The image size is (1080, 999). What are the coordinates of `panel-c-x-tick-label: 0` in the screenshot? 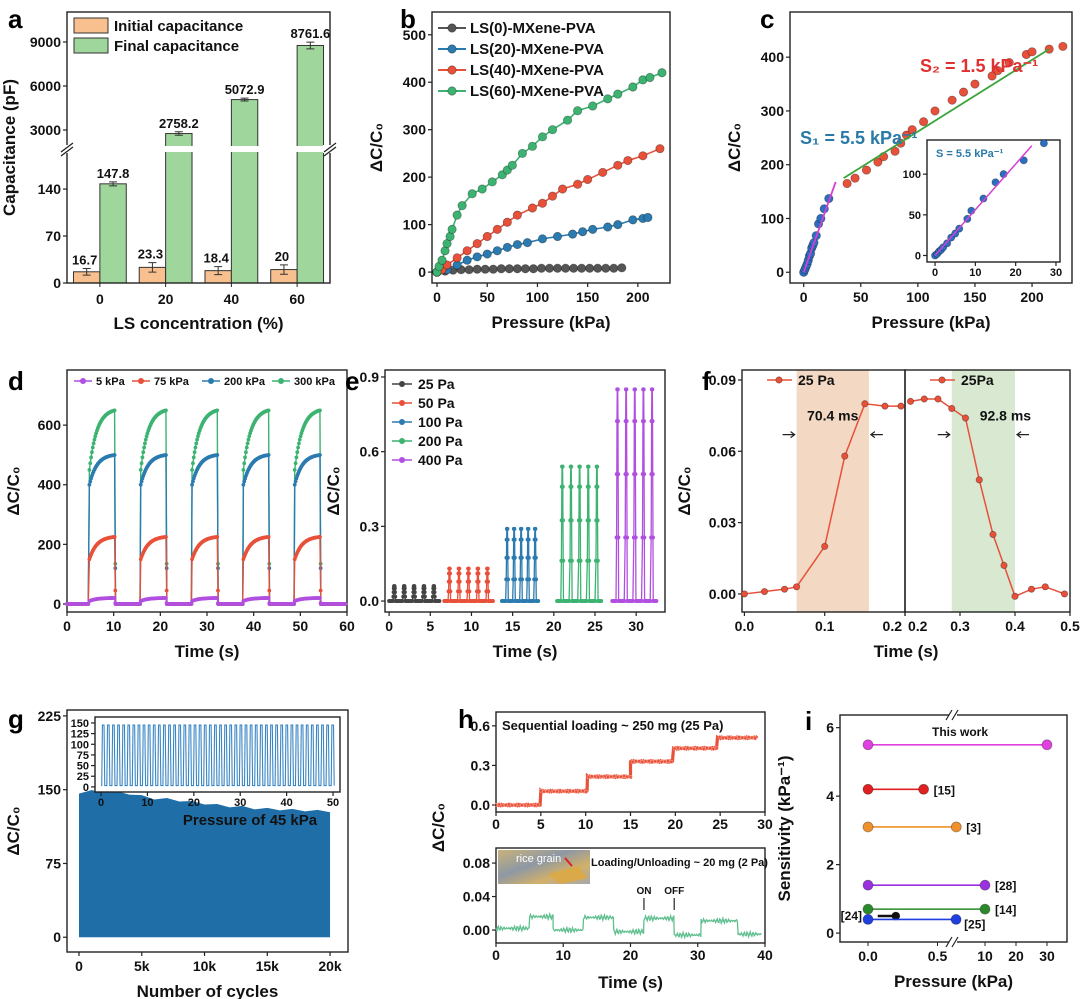 It's located at (804, 297).